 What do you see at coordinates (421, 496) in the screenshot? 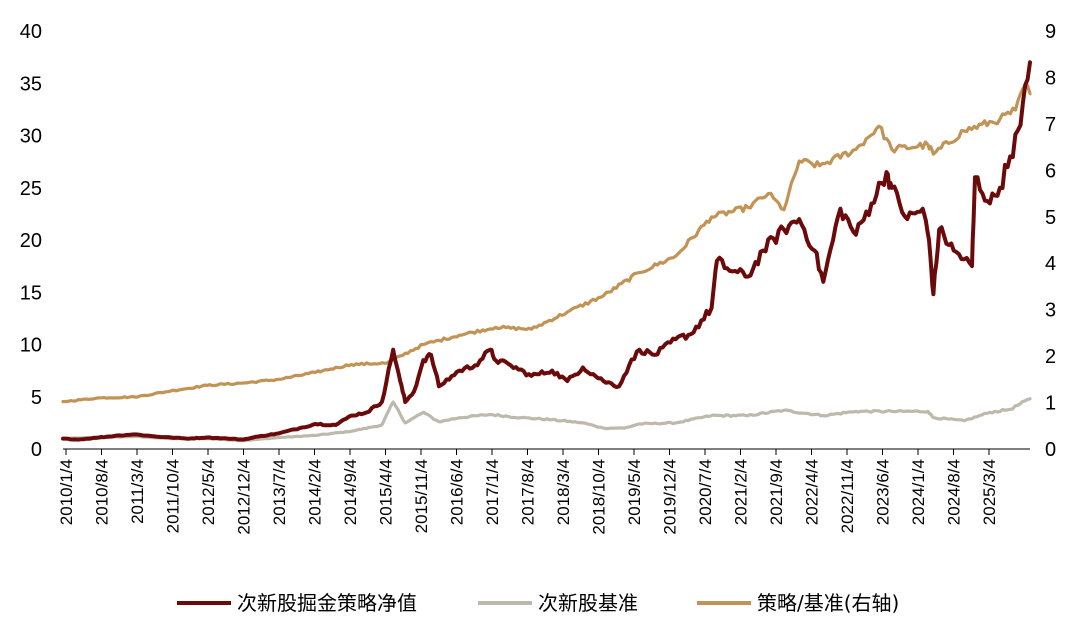
I see `x-tick-label: 2015/11/4` at bounding box center [421, 496].